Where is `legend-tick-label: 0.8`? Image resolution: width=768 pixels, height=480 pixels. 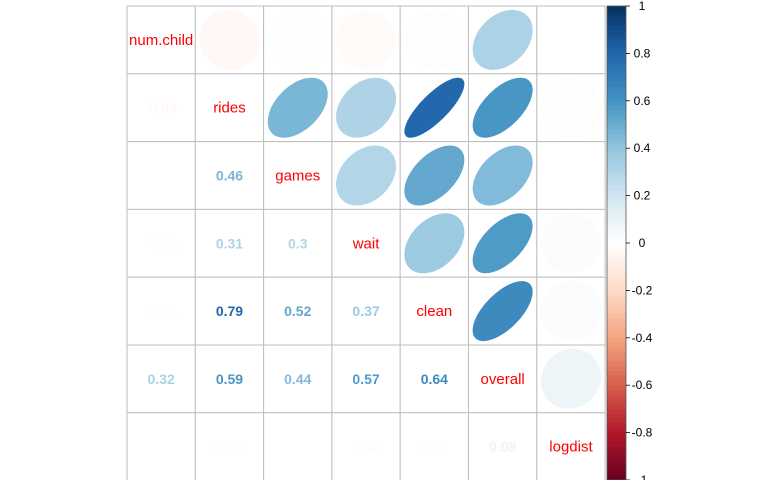
legend-tick-label: 0.8 is located at coordinates (642, 53).